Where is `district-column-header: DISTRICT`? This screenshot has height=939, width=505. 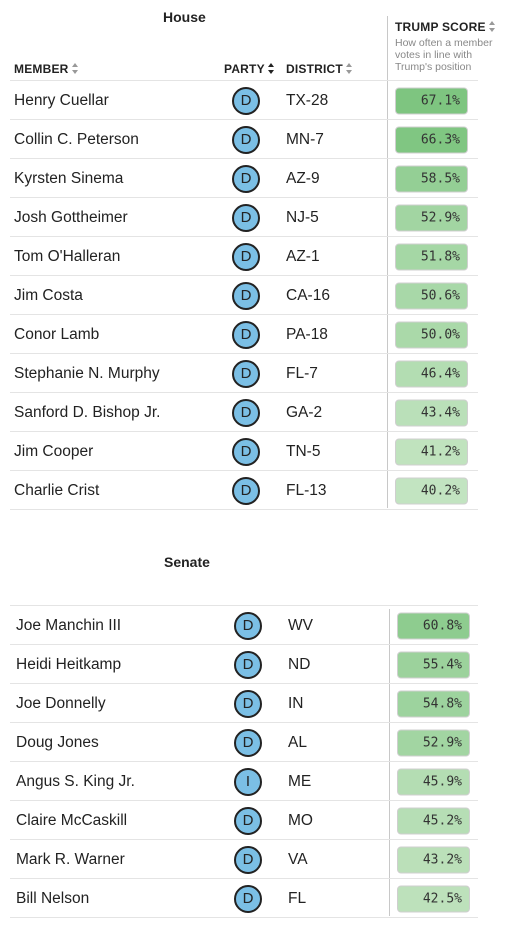
district-column-header: DISTRICT is located at coordinates (319, 69).